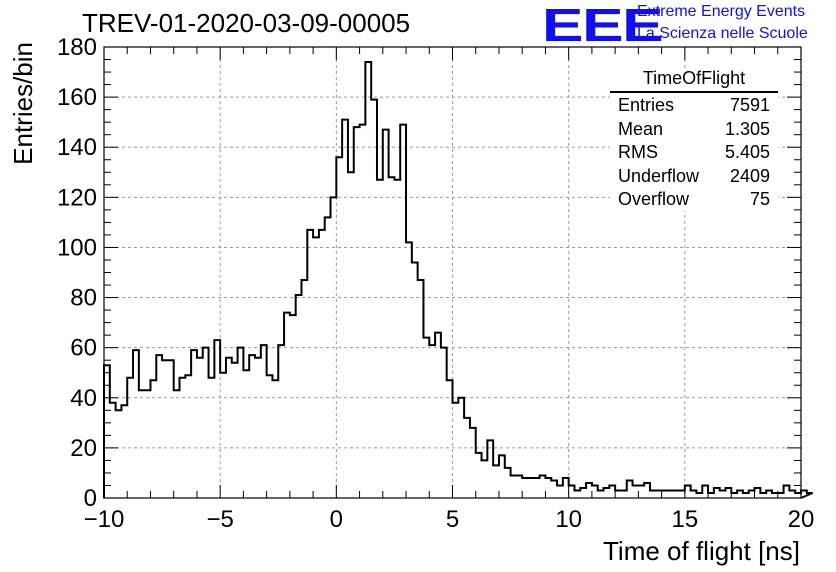 Image resolution: width=836 pixels, height=572 pixels. What do you see at coordinates (694, 105) in the screenshot?
I see `stats-row-entries: Entries 7591` at bounding box center [694, 105].